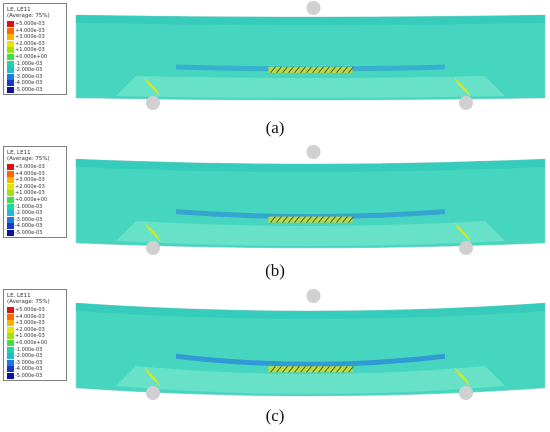  Describe the element at coordinates (310, 369) in the screenshot. I see `reinforcement-region` at that location.